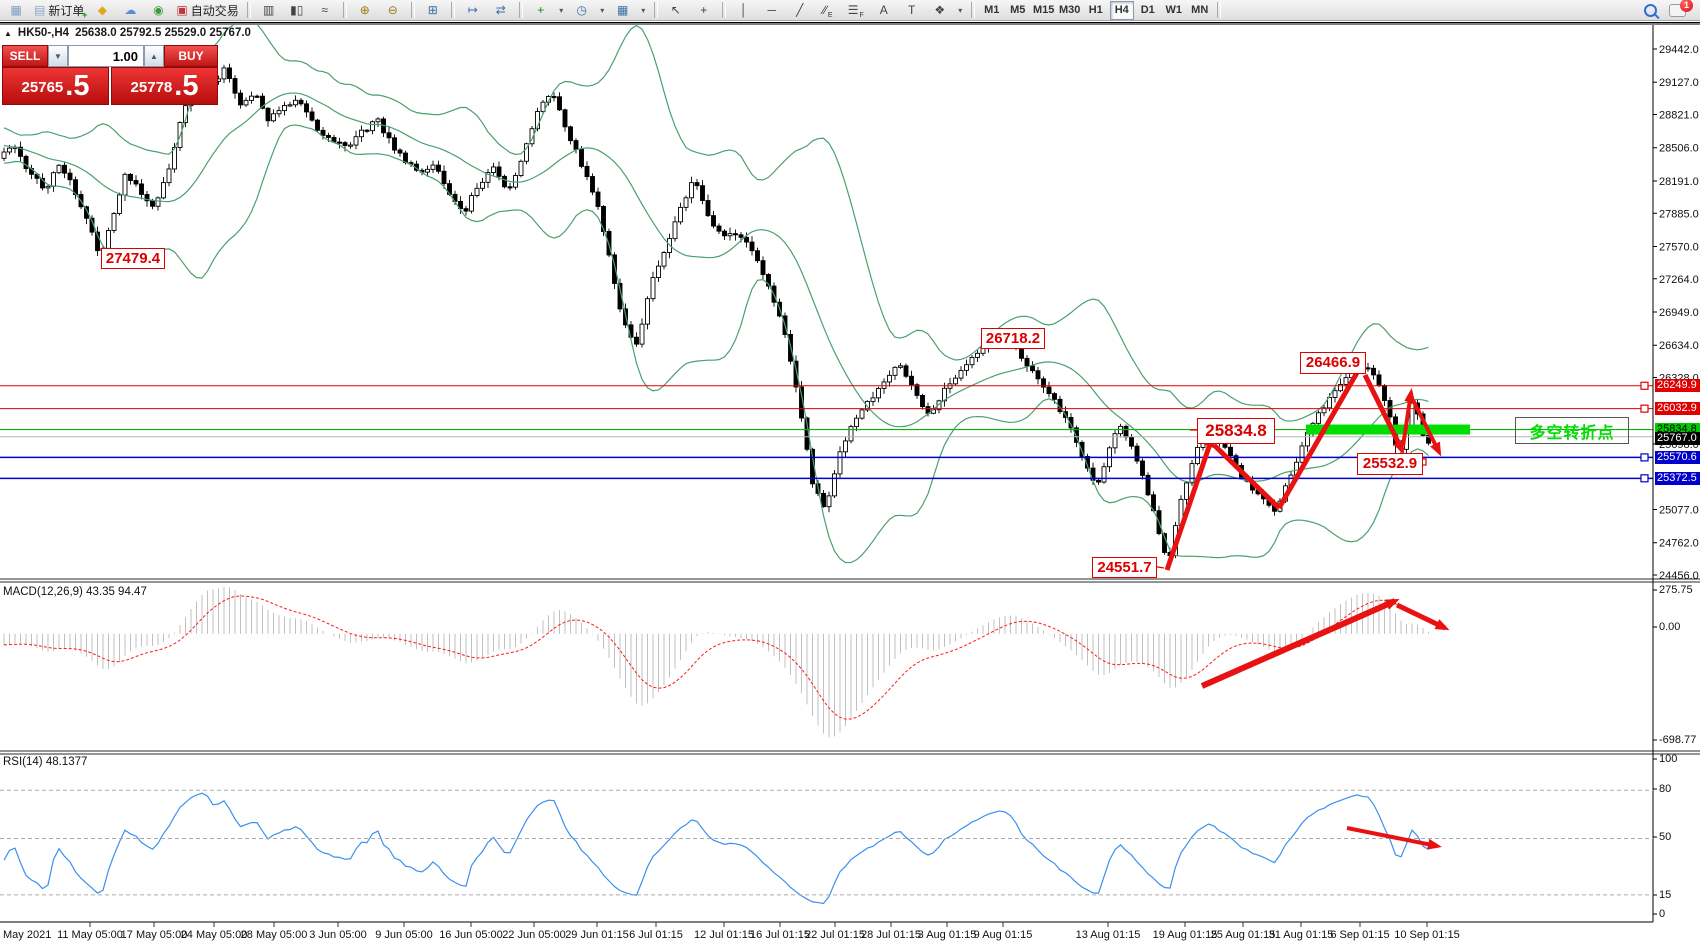 The image size is (1700, 942). Describe the element at coordinates (1018, 10) in the screenshot. I see `timeframe-m5-button: M5` at that location.